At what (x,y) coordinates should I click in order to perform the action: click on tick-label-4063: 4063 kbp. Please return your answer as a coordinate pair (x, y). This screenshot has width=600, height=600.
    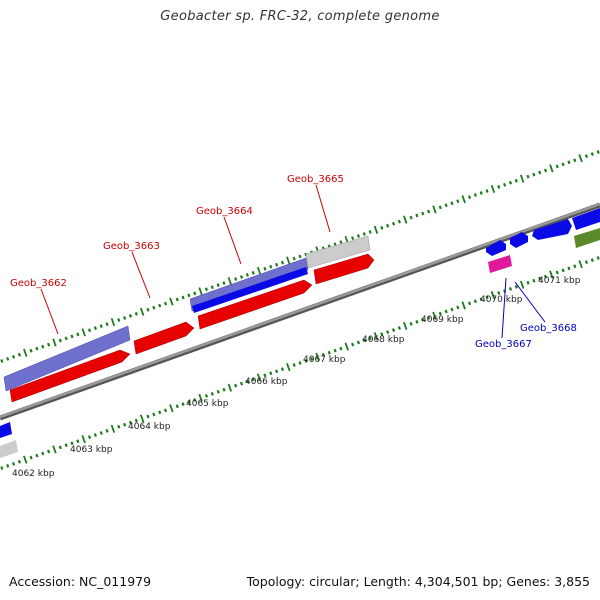
    Looking at the image, I should click on (91, 450).